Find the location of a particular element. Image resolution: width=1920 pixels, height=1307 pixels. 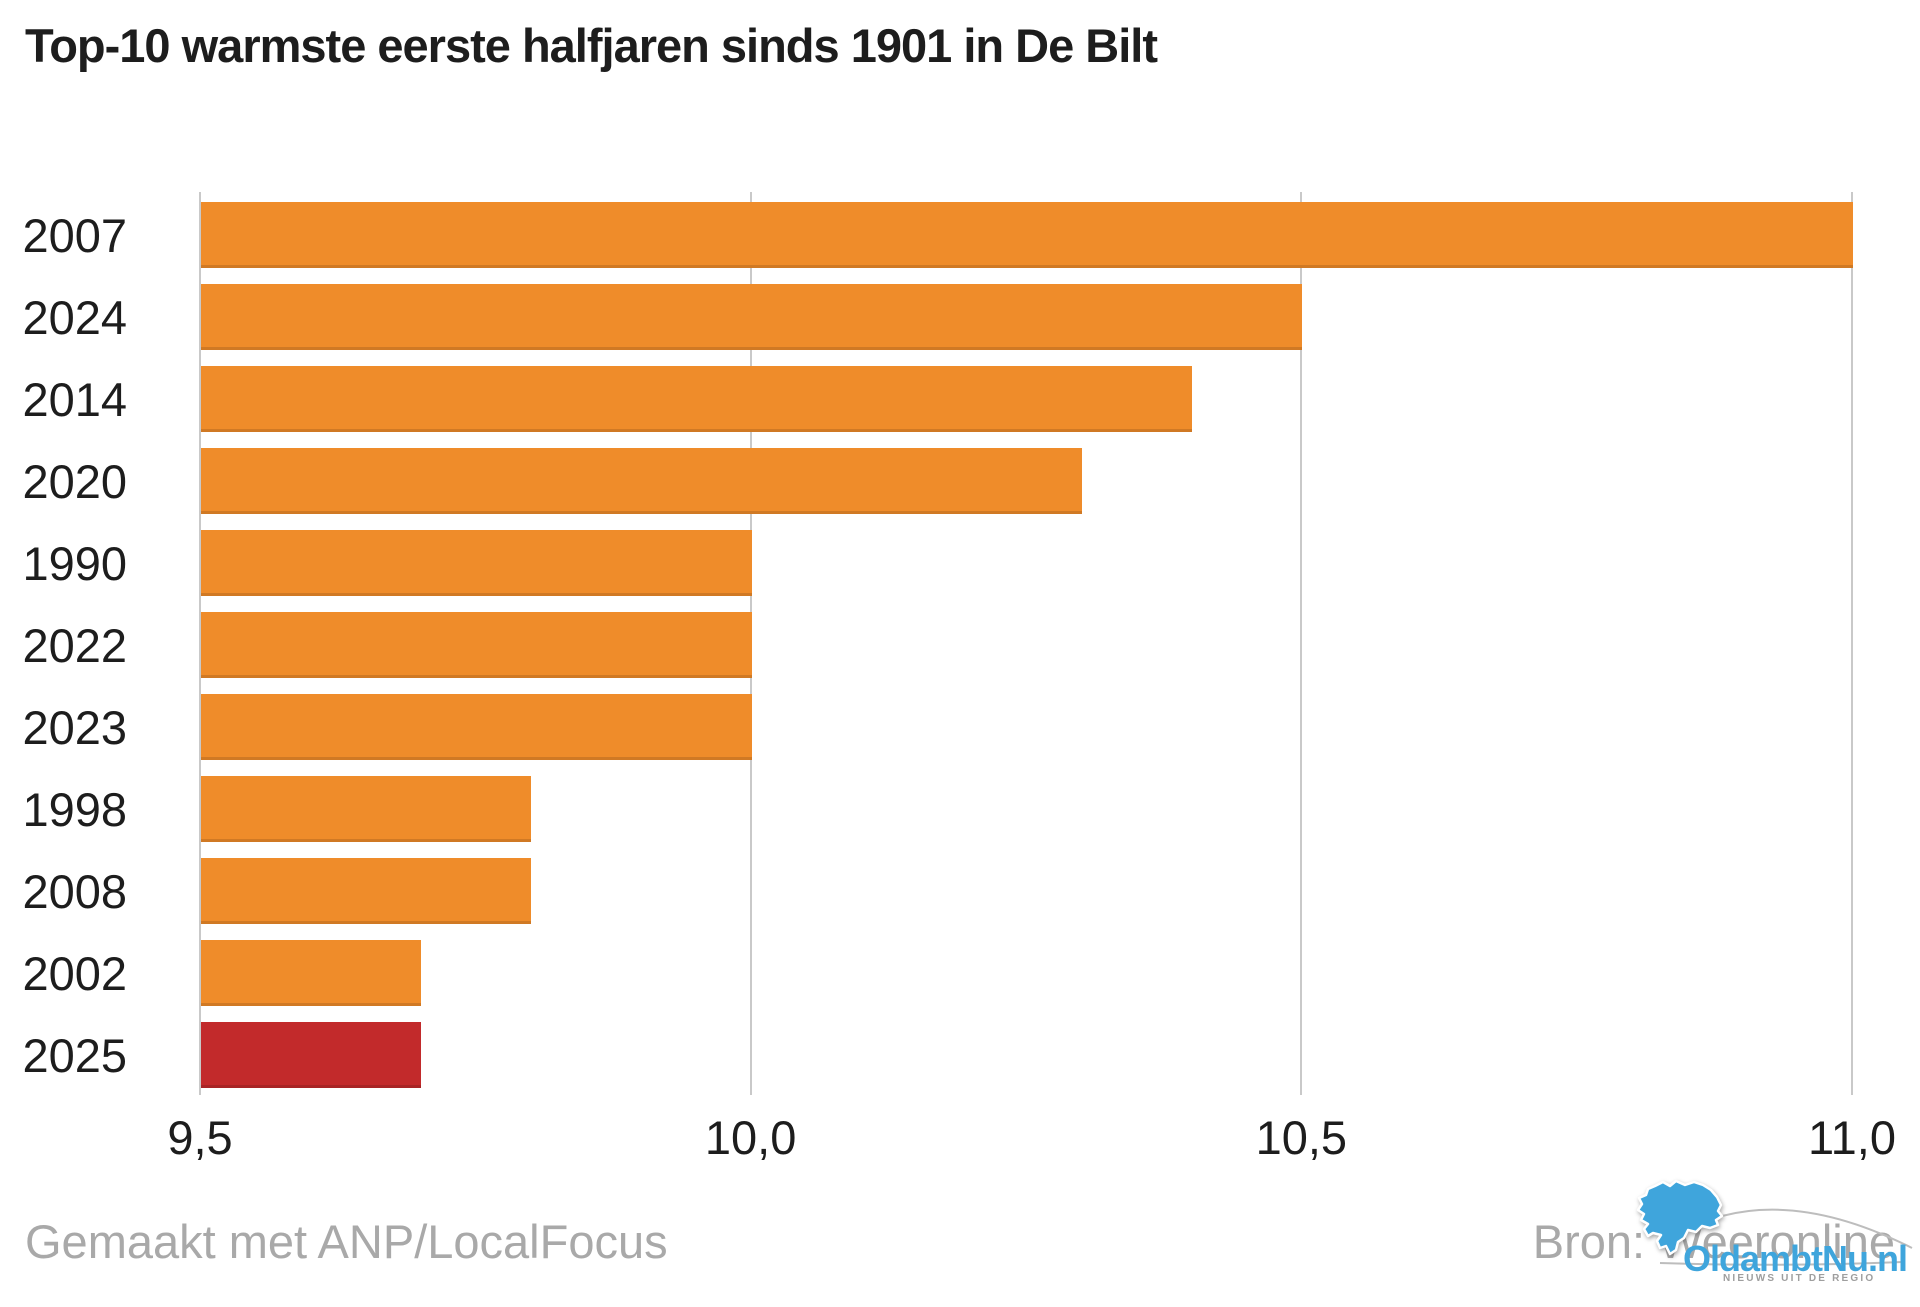

logo-swoosh-top is located at coordinates (1817, 1228).